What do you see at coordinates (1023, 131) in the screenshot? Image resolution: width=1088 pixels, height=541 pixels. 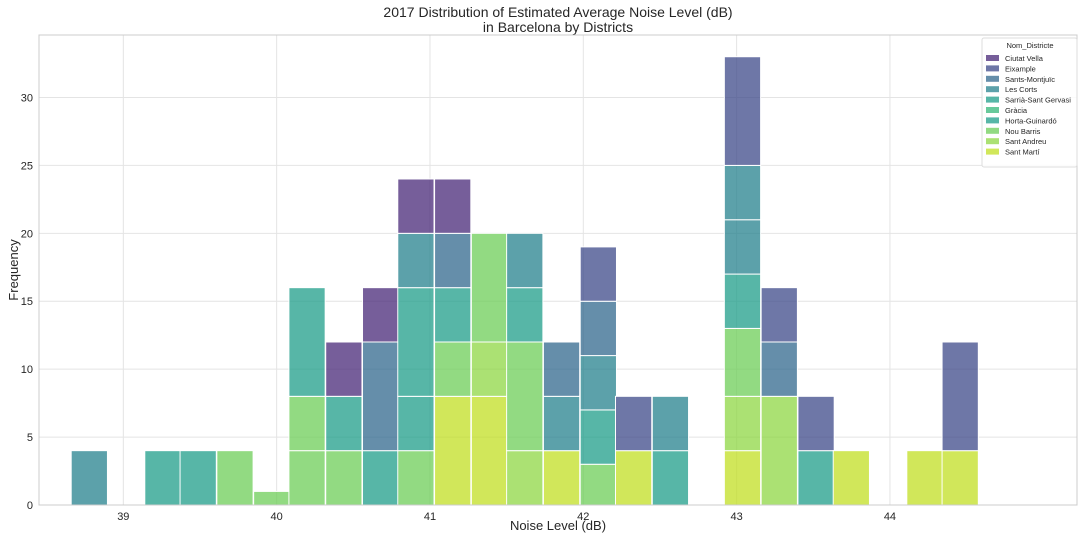 I see `legend-entry-label: Nou Barris` at bounding box center [1023, 131].